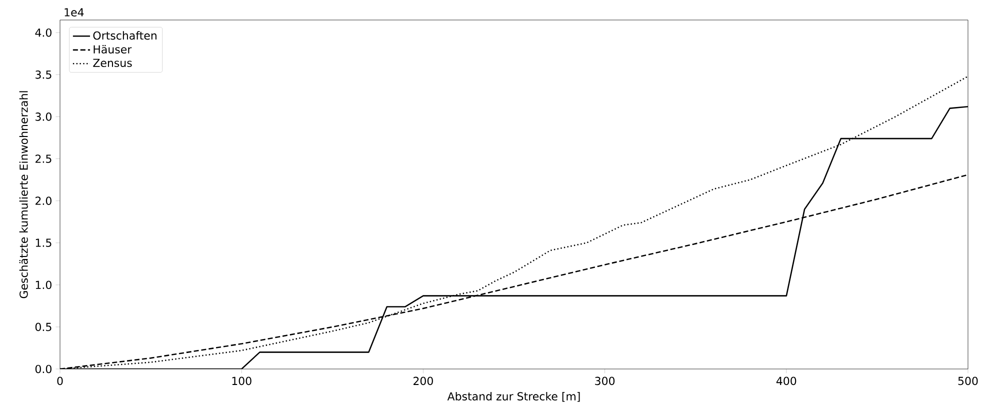 Image resolution: width=982 pixels, height=412 pixels. Describe the element at coordinates (242, 381) in the screenshot. I see `x-tick-label: 100` at that location.